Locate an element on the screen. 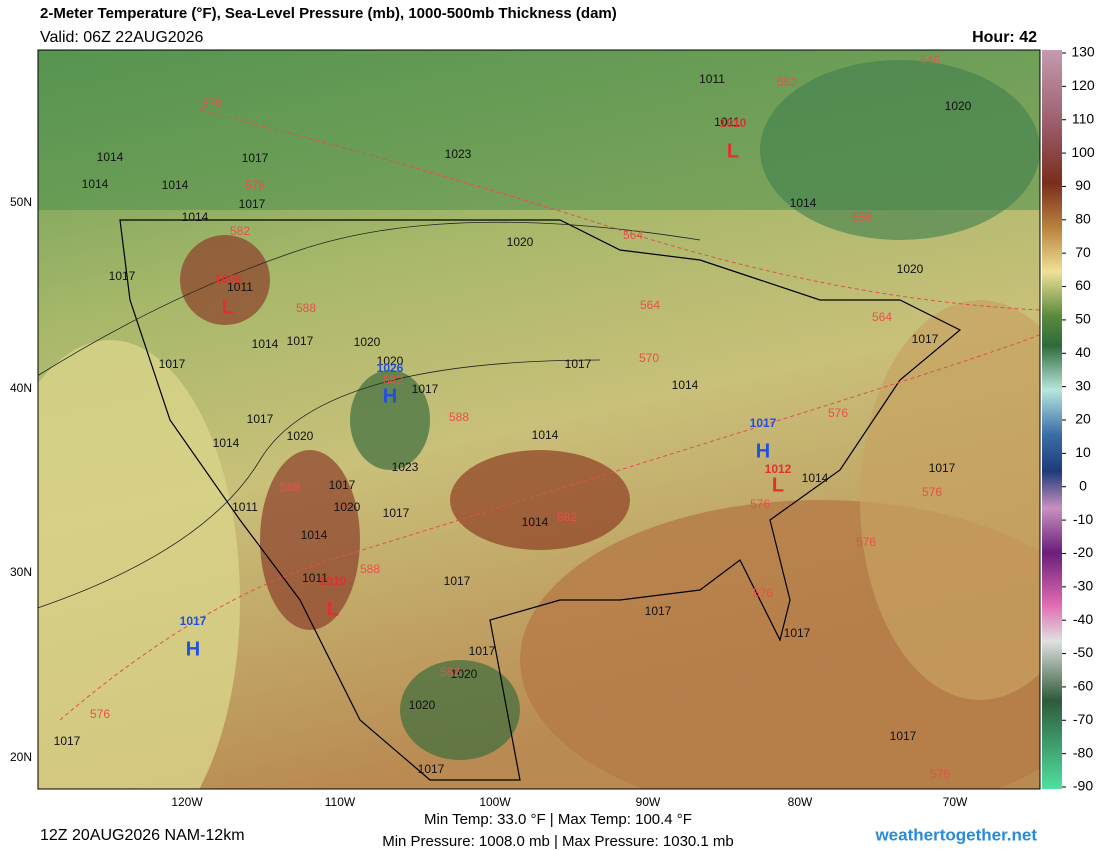 The image size is (1100, 850). colorbar-tick-label: 30 is located at coordinates (1083, 385).